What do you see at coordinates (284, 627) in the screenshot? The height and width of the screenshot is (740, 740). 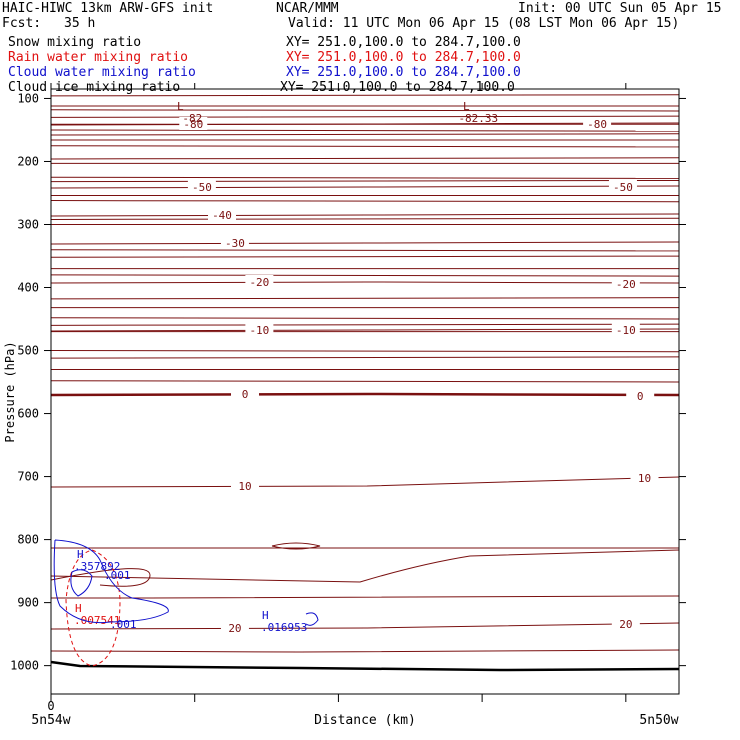 I see `cloud-water-max-value-b: .016953` at bounding box center [284, 627].